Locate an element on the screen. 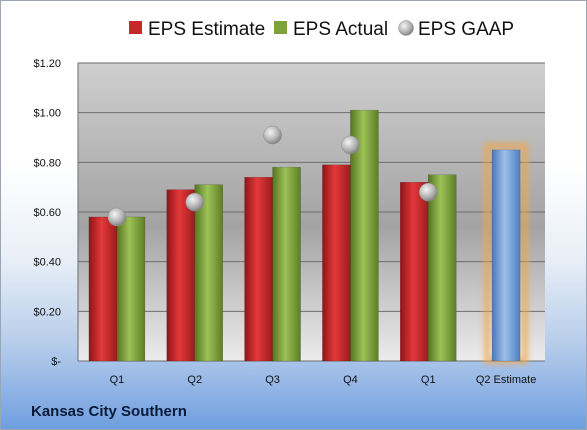 The image size is (587, 430). y-tick-label: $1.20 is located at coordinates (47, 64).